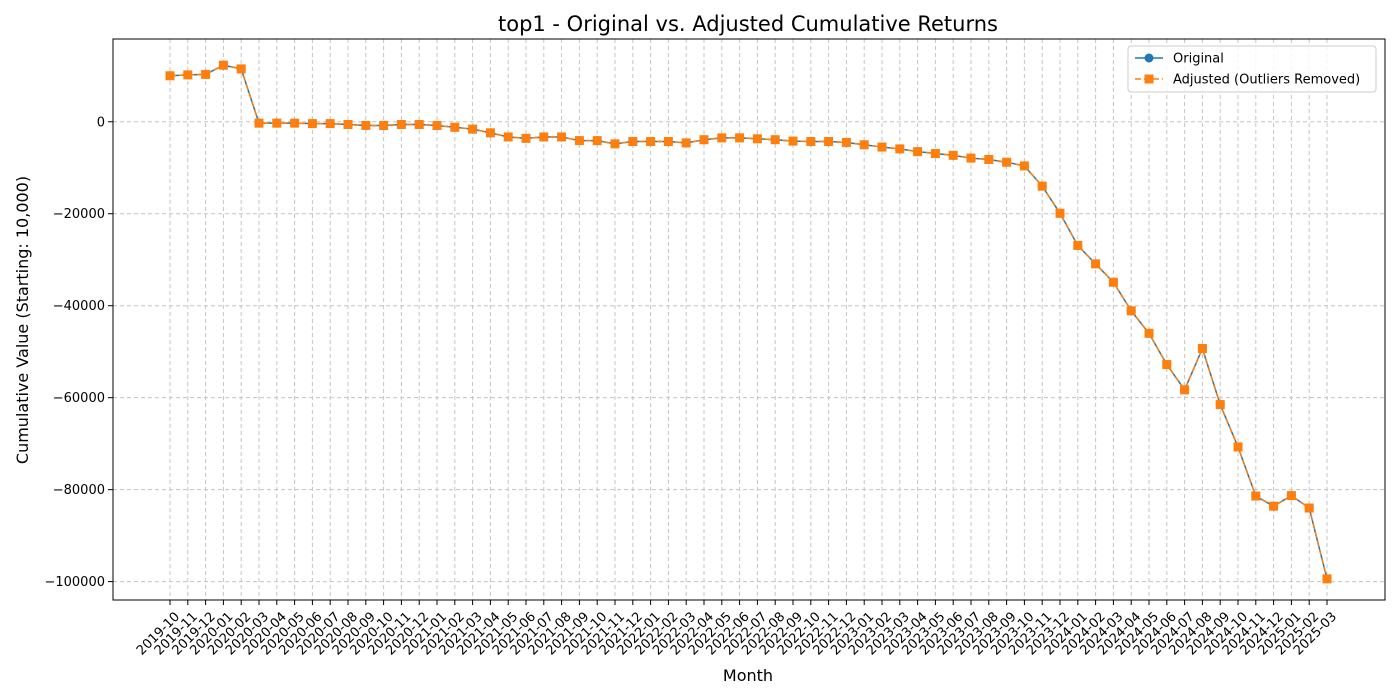 Image resolution: width=1400 pixels, height=700 pixels. I want to click on legend-label-0: Original, so click(1198, 59).